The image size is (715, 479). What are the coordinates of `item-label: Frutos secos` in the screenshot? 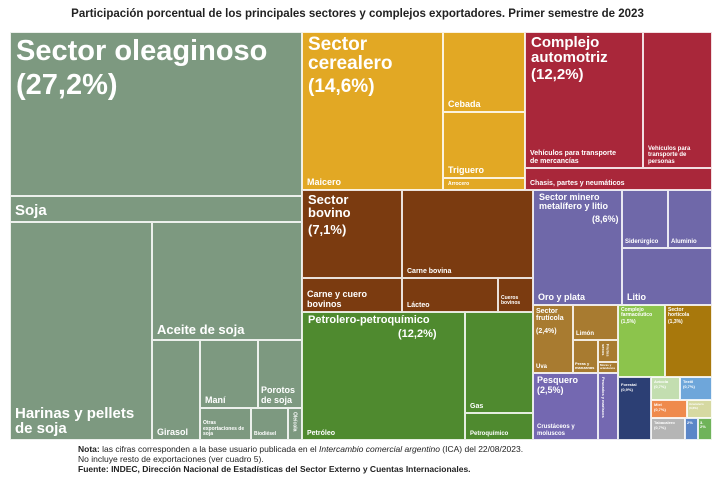 It's located at (606, 350).